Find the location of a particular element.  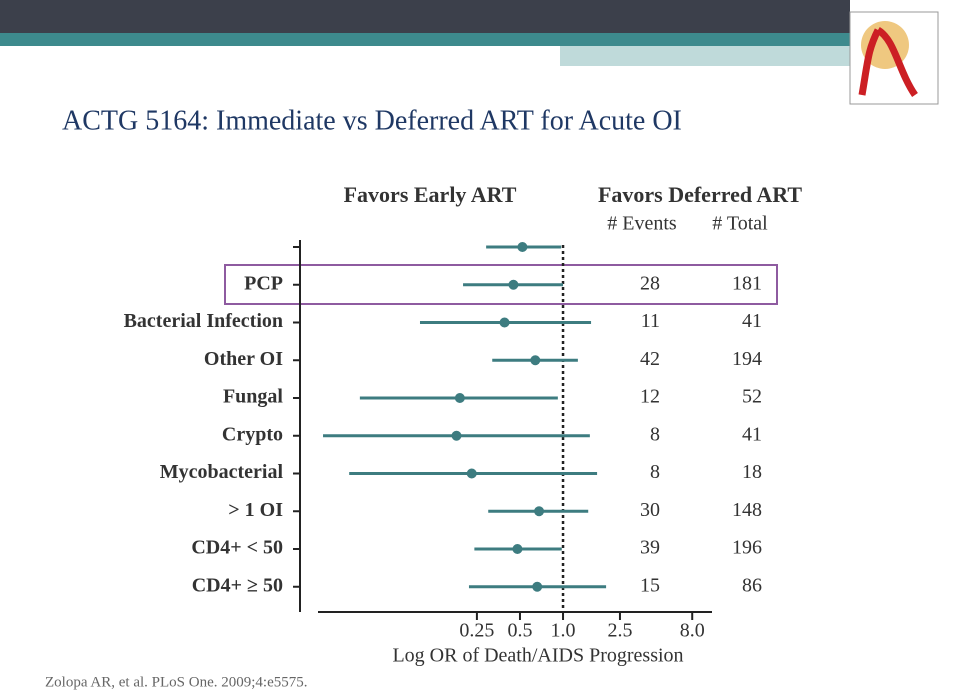

highlight-box is located at coordinates (501, 284).